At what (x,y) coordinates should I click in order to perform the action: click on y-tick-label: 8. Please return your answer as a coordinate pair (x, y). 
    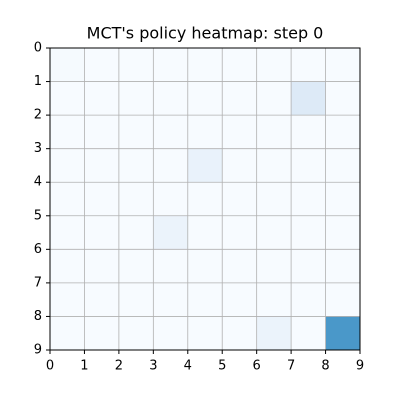
    Looking at the image, I should click on (38, 316).